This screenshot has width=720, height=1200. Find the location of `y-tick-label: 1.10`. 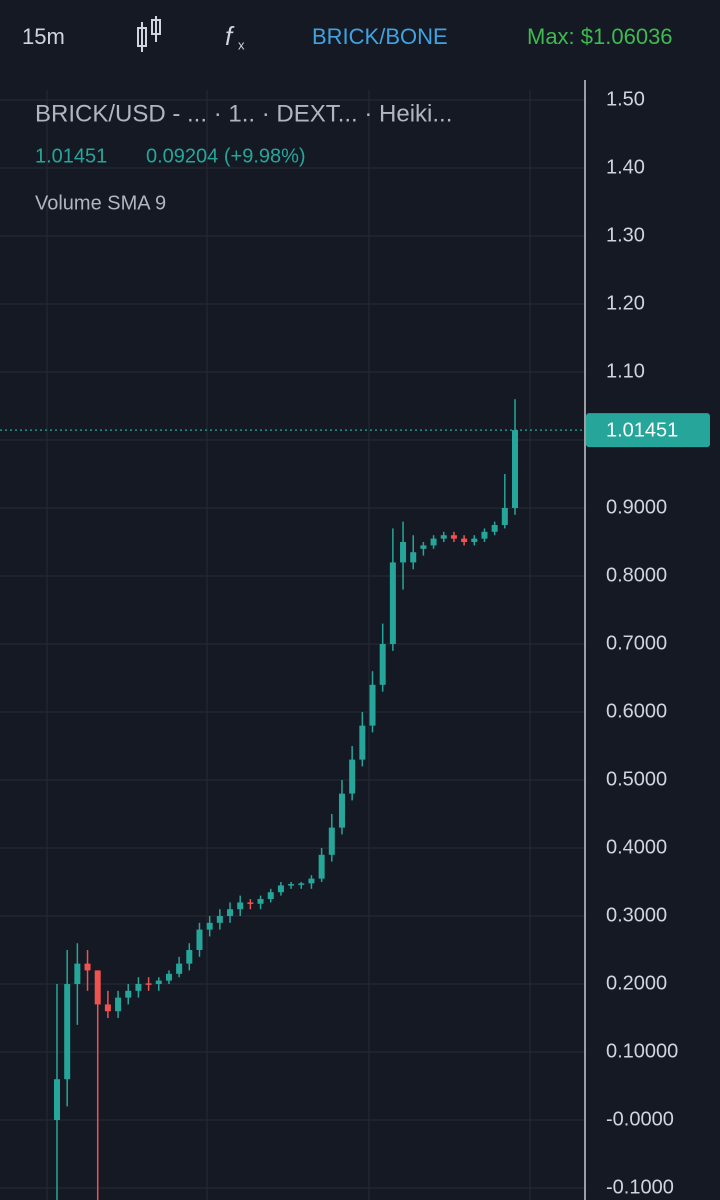

y-tick-label: 1.10 is located at coordinates (625, 371).